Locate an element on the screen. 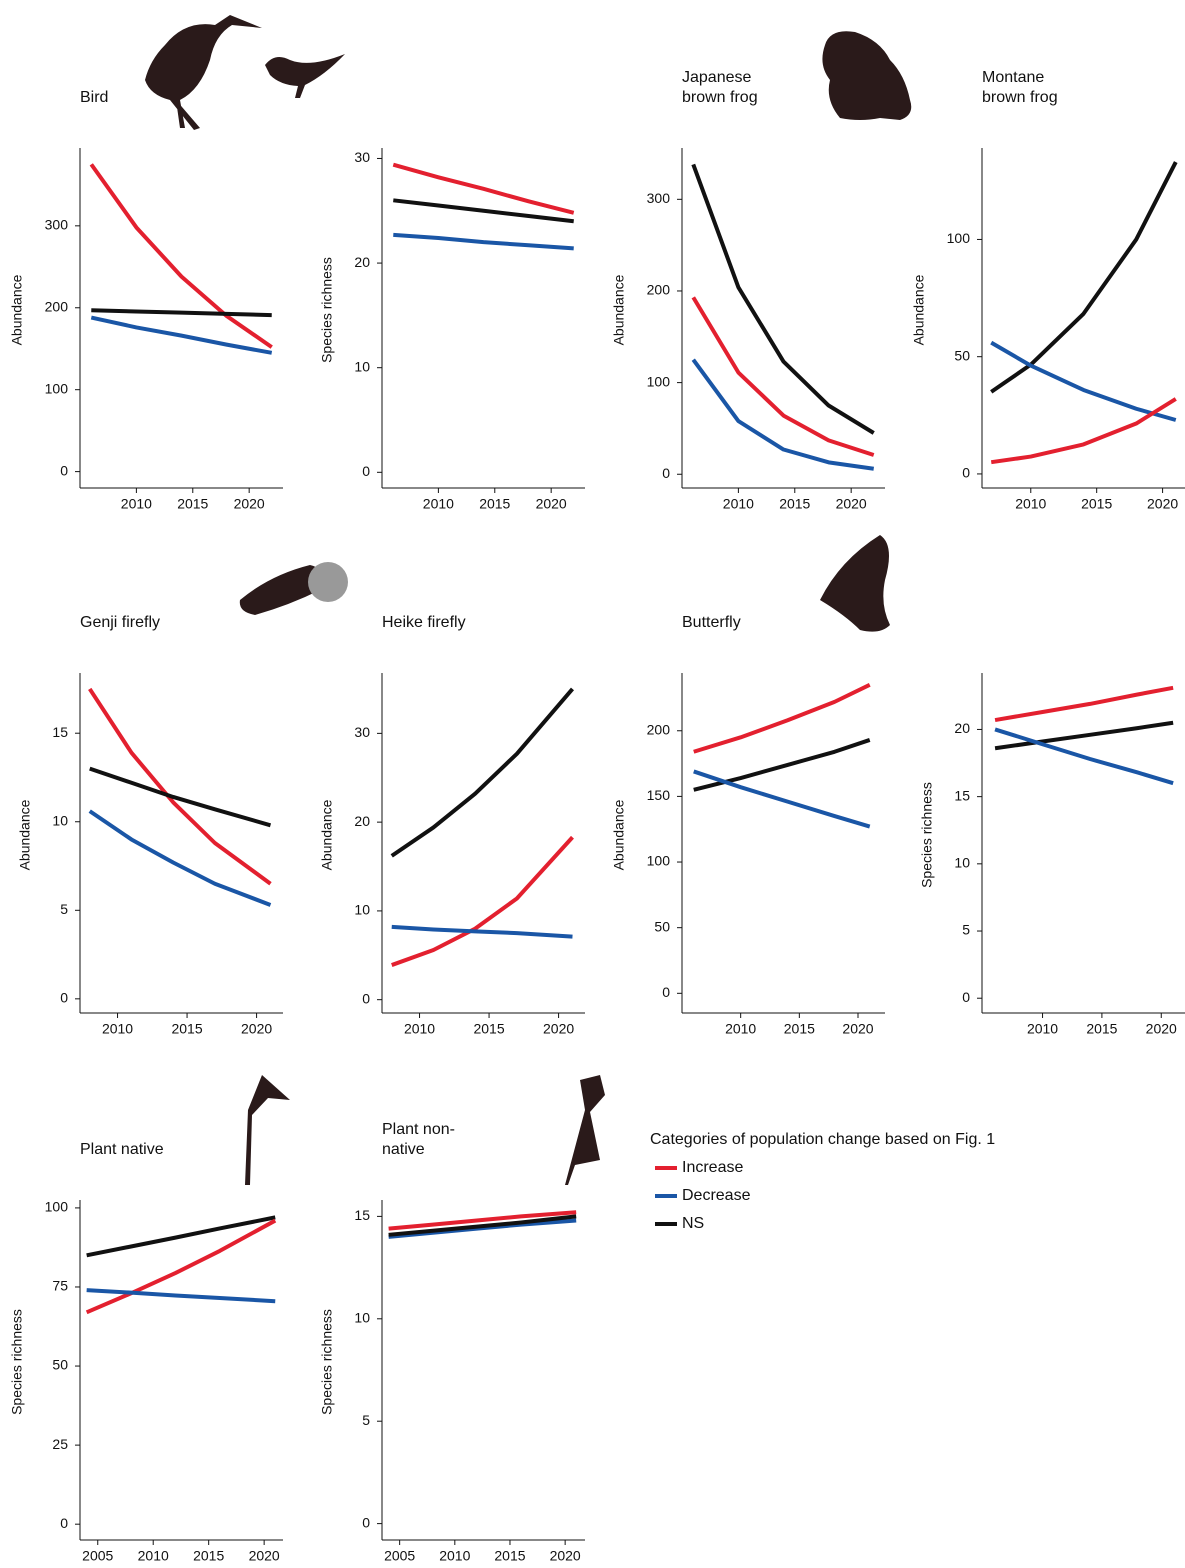  firefly-icon is located at coordinates (281, 590).